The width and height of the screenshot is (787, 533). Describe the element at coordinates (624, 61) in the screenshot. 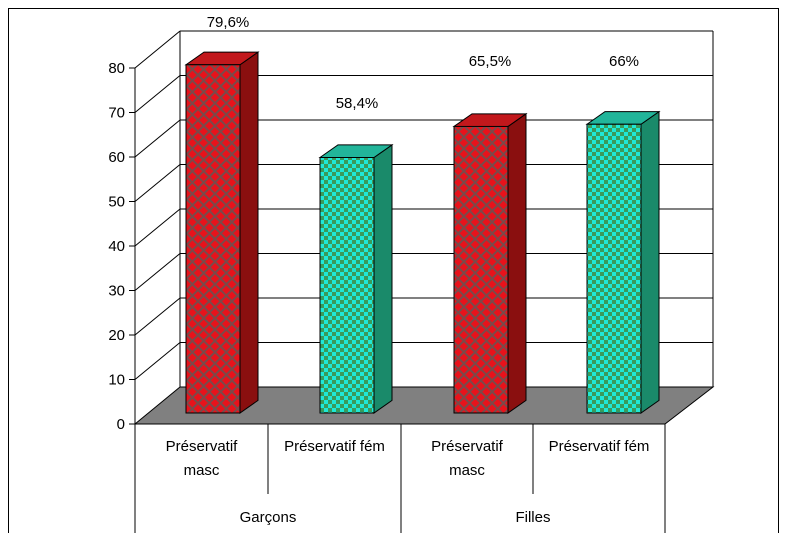

I see `data-label: 66%` at that location.